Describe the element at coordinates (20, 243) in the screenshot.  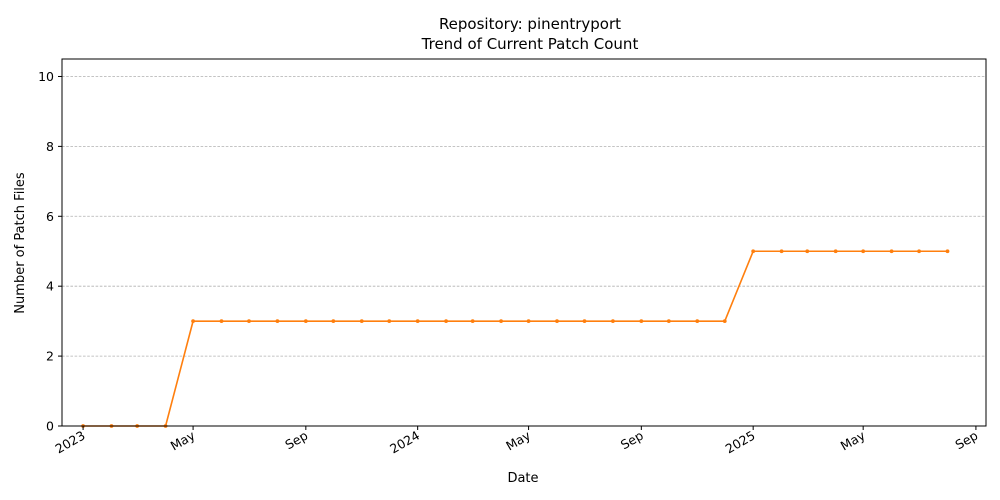
I see `y-axis-label: Number of Patch Files` at that location.